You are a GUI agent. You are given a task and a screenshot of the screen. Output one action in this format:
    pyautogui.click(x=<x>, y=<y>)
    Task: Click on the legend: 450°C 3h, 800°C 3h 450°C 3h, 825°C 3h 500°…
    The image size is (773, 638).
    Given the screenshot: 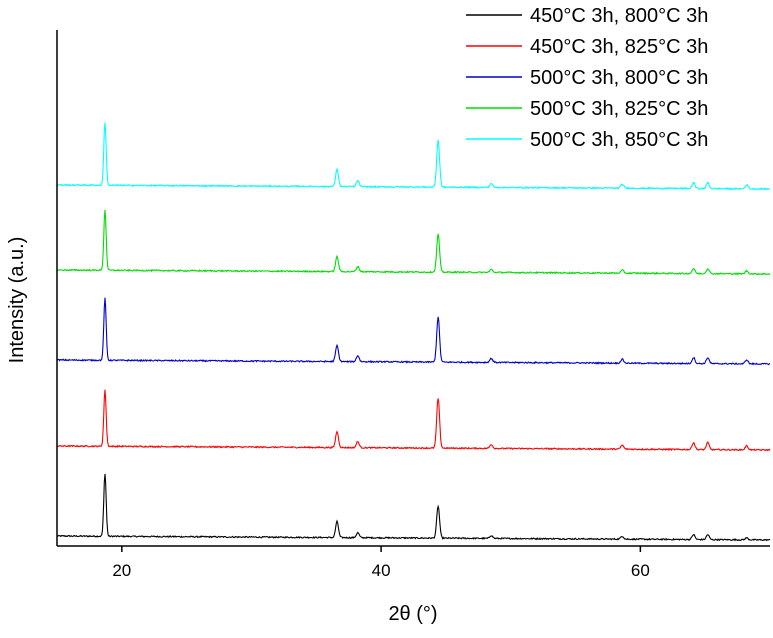 What is the action you would take?
    pyautogui.click(x=587, y=78)
    